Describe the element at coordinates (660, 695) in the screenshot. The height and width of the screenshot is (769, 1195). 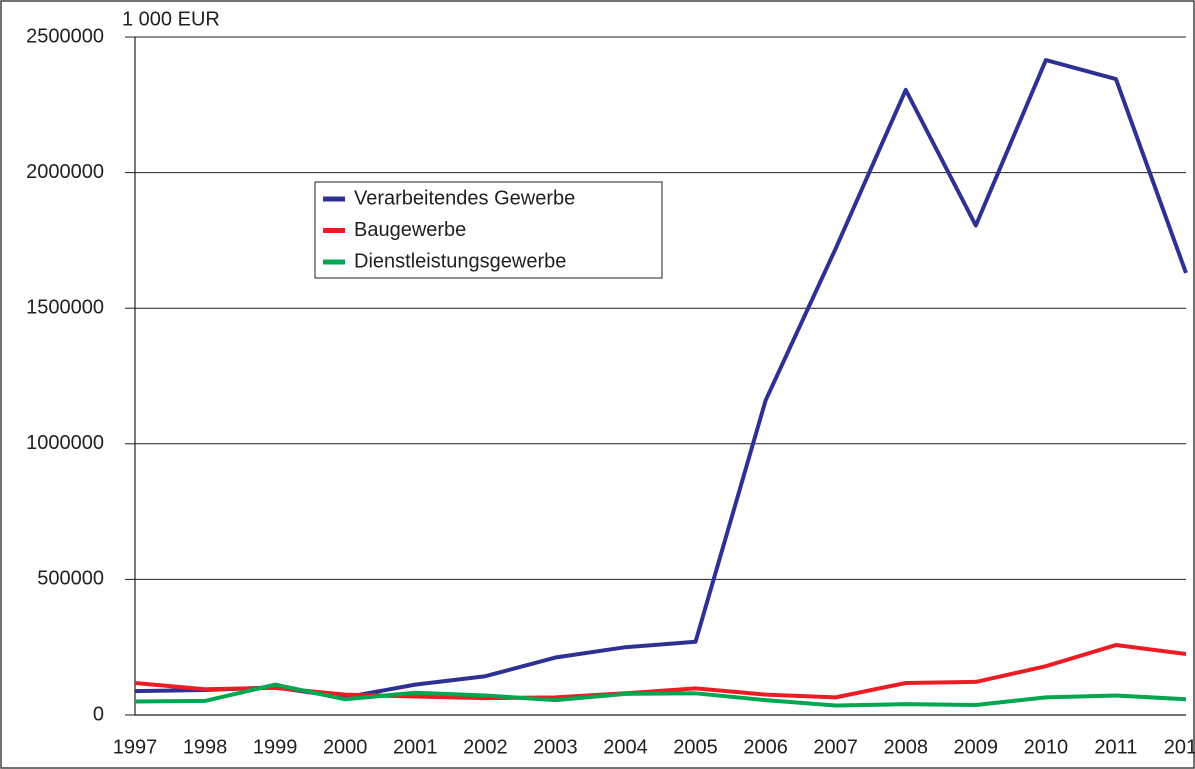
I see `series-line` at that location.